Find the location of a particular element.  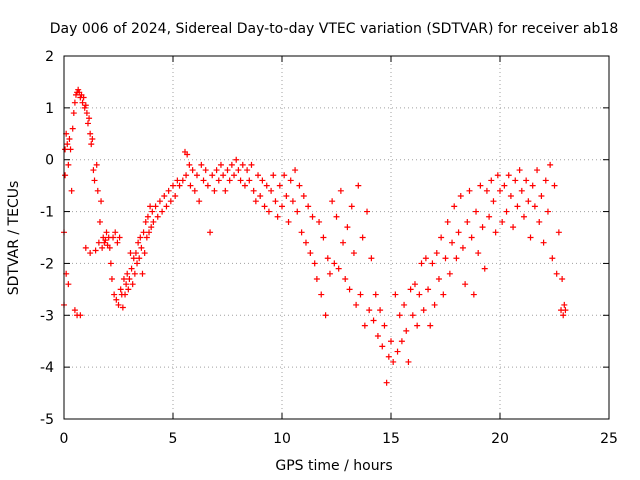

x-axis-label: GPS time / hours is located at coordinates (333, 466).